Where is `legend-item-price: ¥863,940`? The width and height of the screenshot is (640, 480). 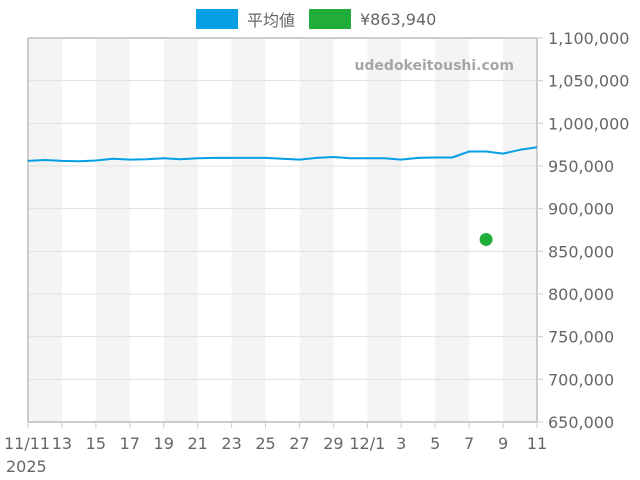
legend-item-price: ¥863,940 is located at coordinates (372, 19).